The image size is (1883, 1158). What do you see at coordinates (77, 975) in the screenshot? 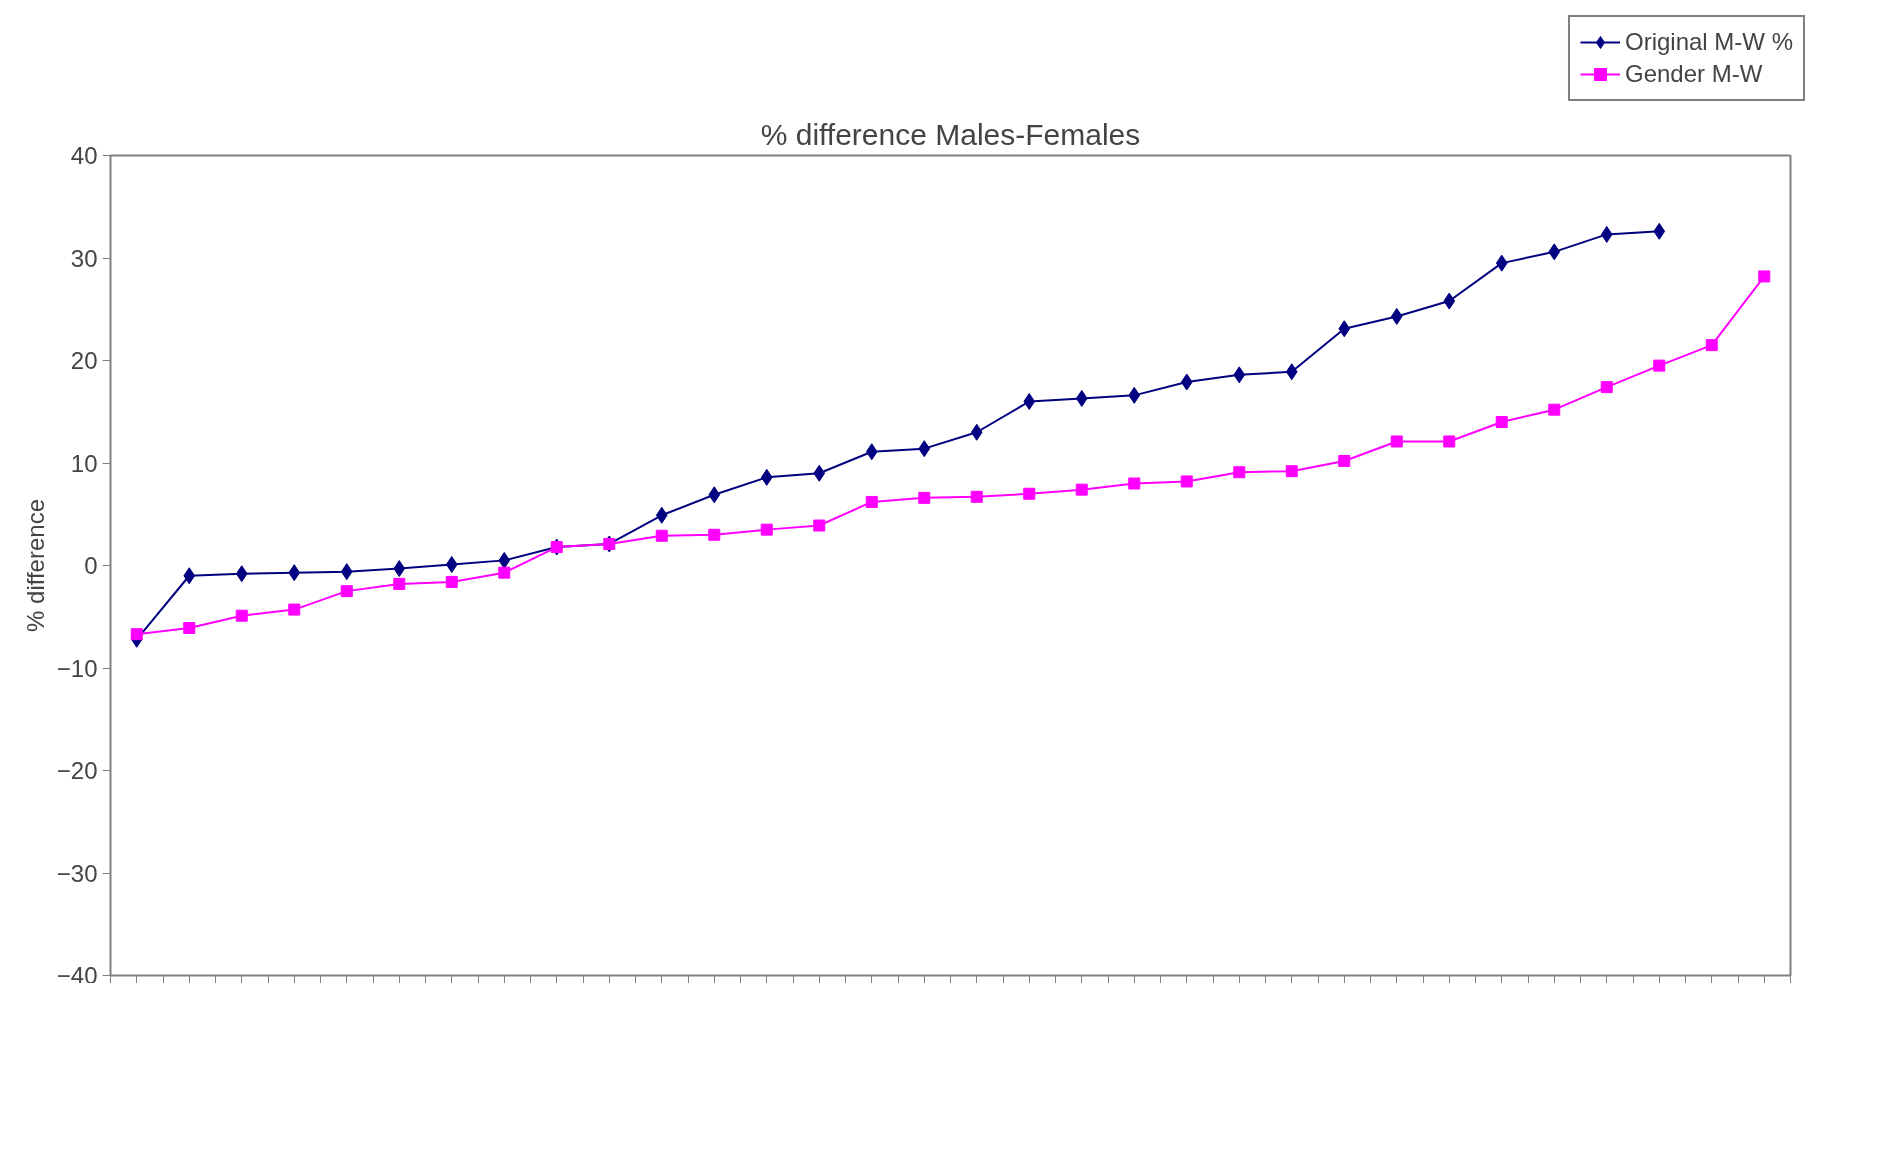
I see `y-tick-label: −40` at bounding box center [77, 975].